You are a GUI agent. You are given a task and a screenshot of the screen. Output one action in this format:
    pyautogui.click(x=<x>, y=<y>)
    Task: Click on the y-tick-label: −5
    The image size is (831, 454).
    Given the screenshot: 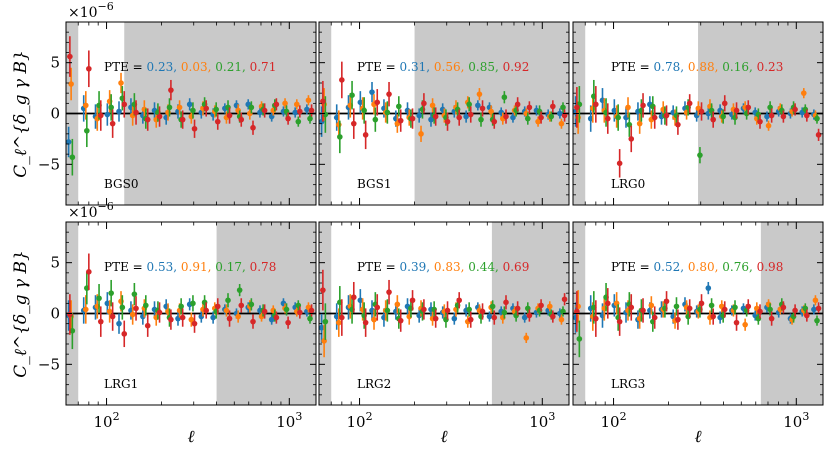 What is the action you would take?
    pyautogui.click(x=49, y=164)
    